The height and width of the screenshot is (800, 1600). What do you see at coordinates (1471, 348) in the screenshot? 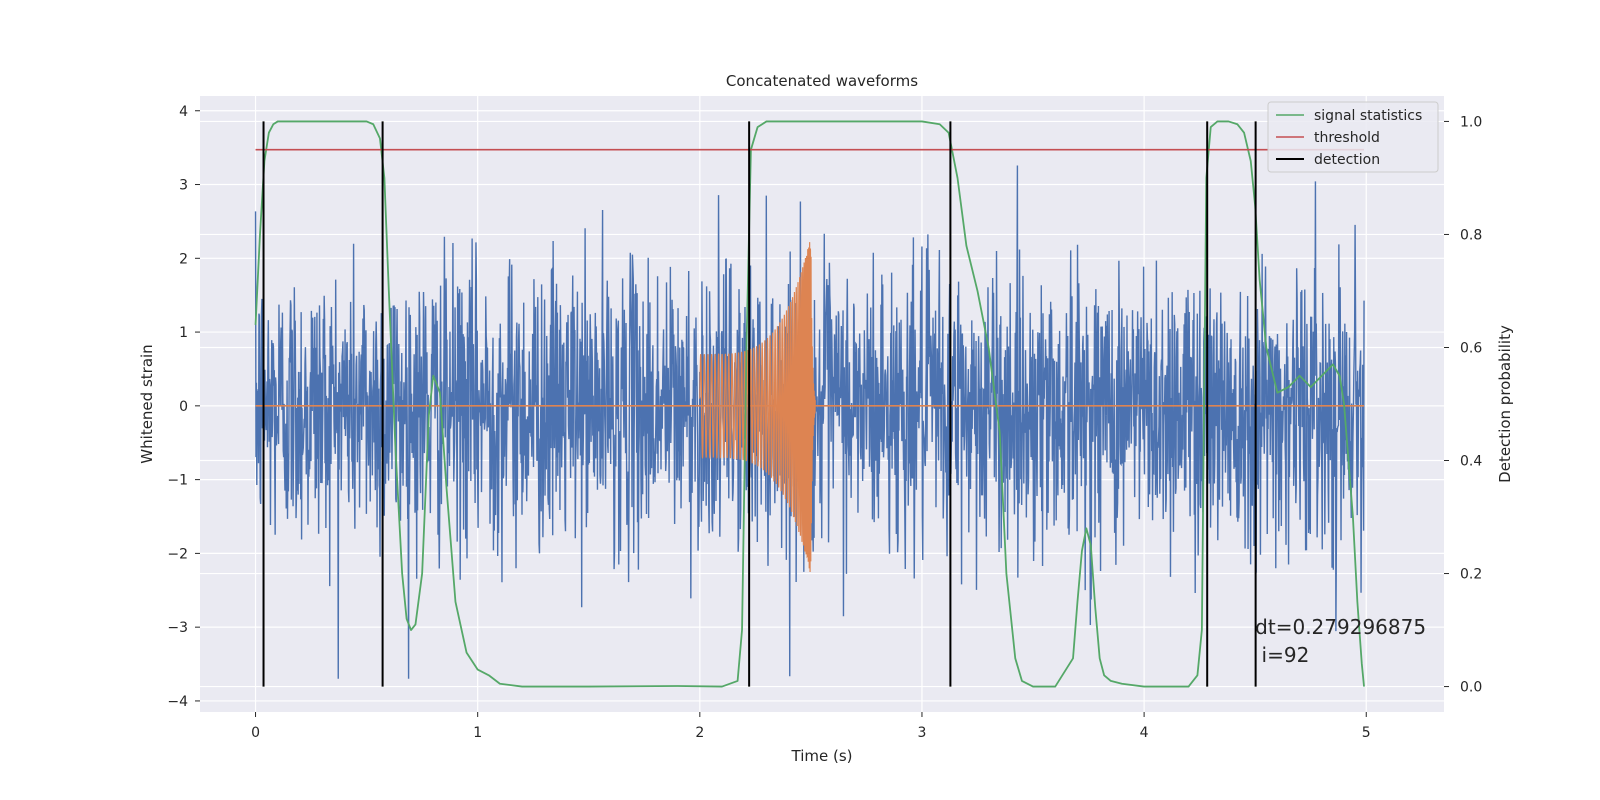
I see `yr-tick-label-3: 0.6` at bounding box center [1471, 348].